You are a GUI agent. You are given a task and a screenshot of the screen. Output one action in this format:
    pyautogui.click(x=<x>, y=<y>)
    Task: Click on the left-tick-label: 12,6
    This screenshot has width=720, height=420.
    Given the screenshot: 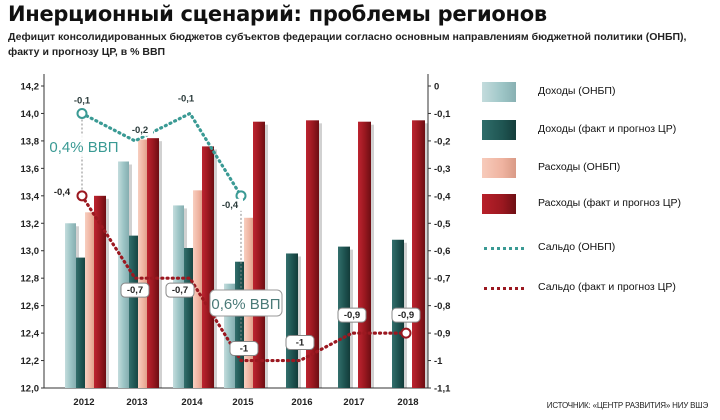 What is the action you would take?
    pyautogui.click(x=30, y=306)
    